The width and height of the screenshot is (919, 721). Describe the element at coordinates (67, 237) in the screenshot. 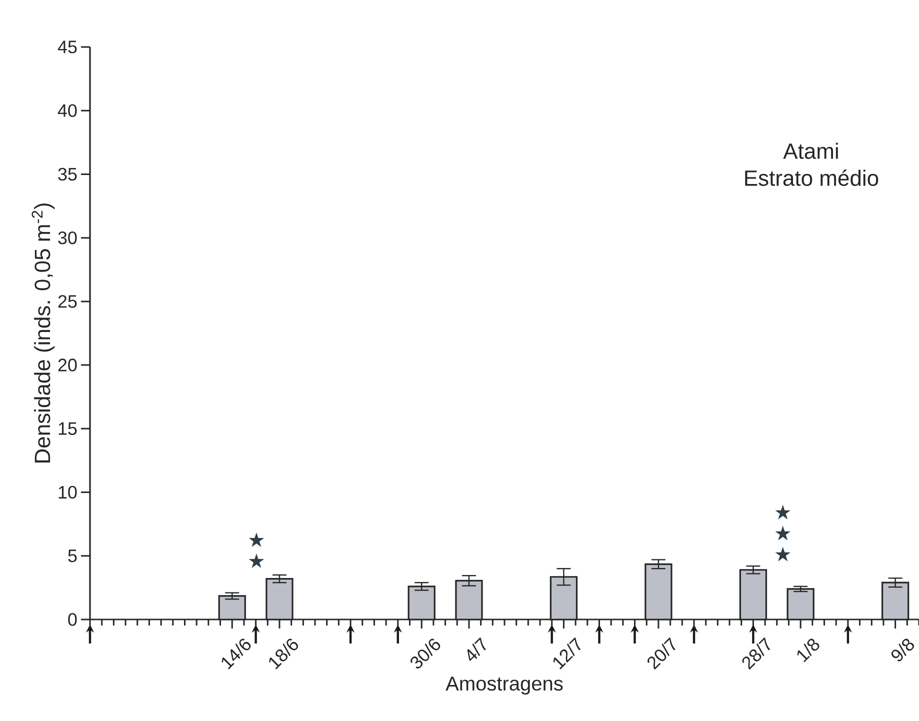

I see `y-tick-label: 30` at that location.